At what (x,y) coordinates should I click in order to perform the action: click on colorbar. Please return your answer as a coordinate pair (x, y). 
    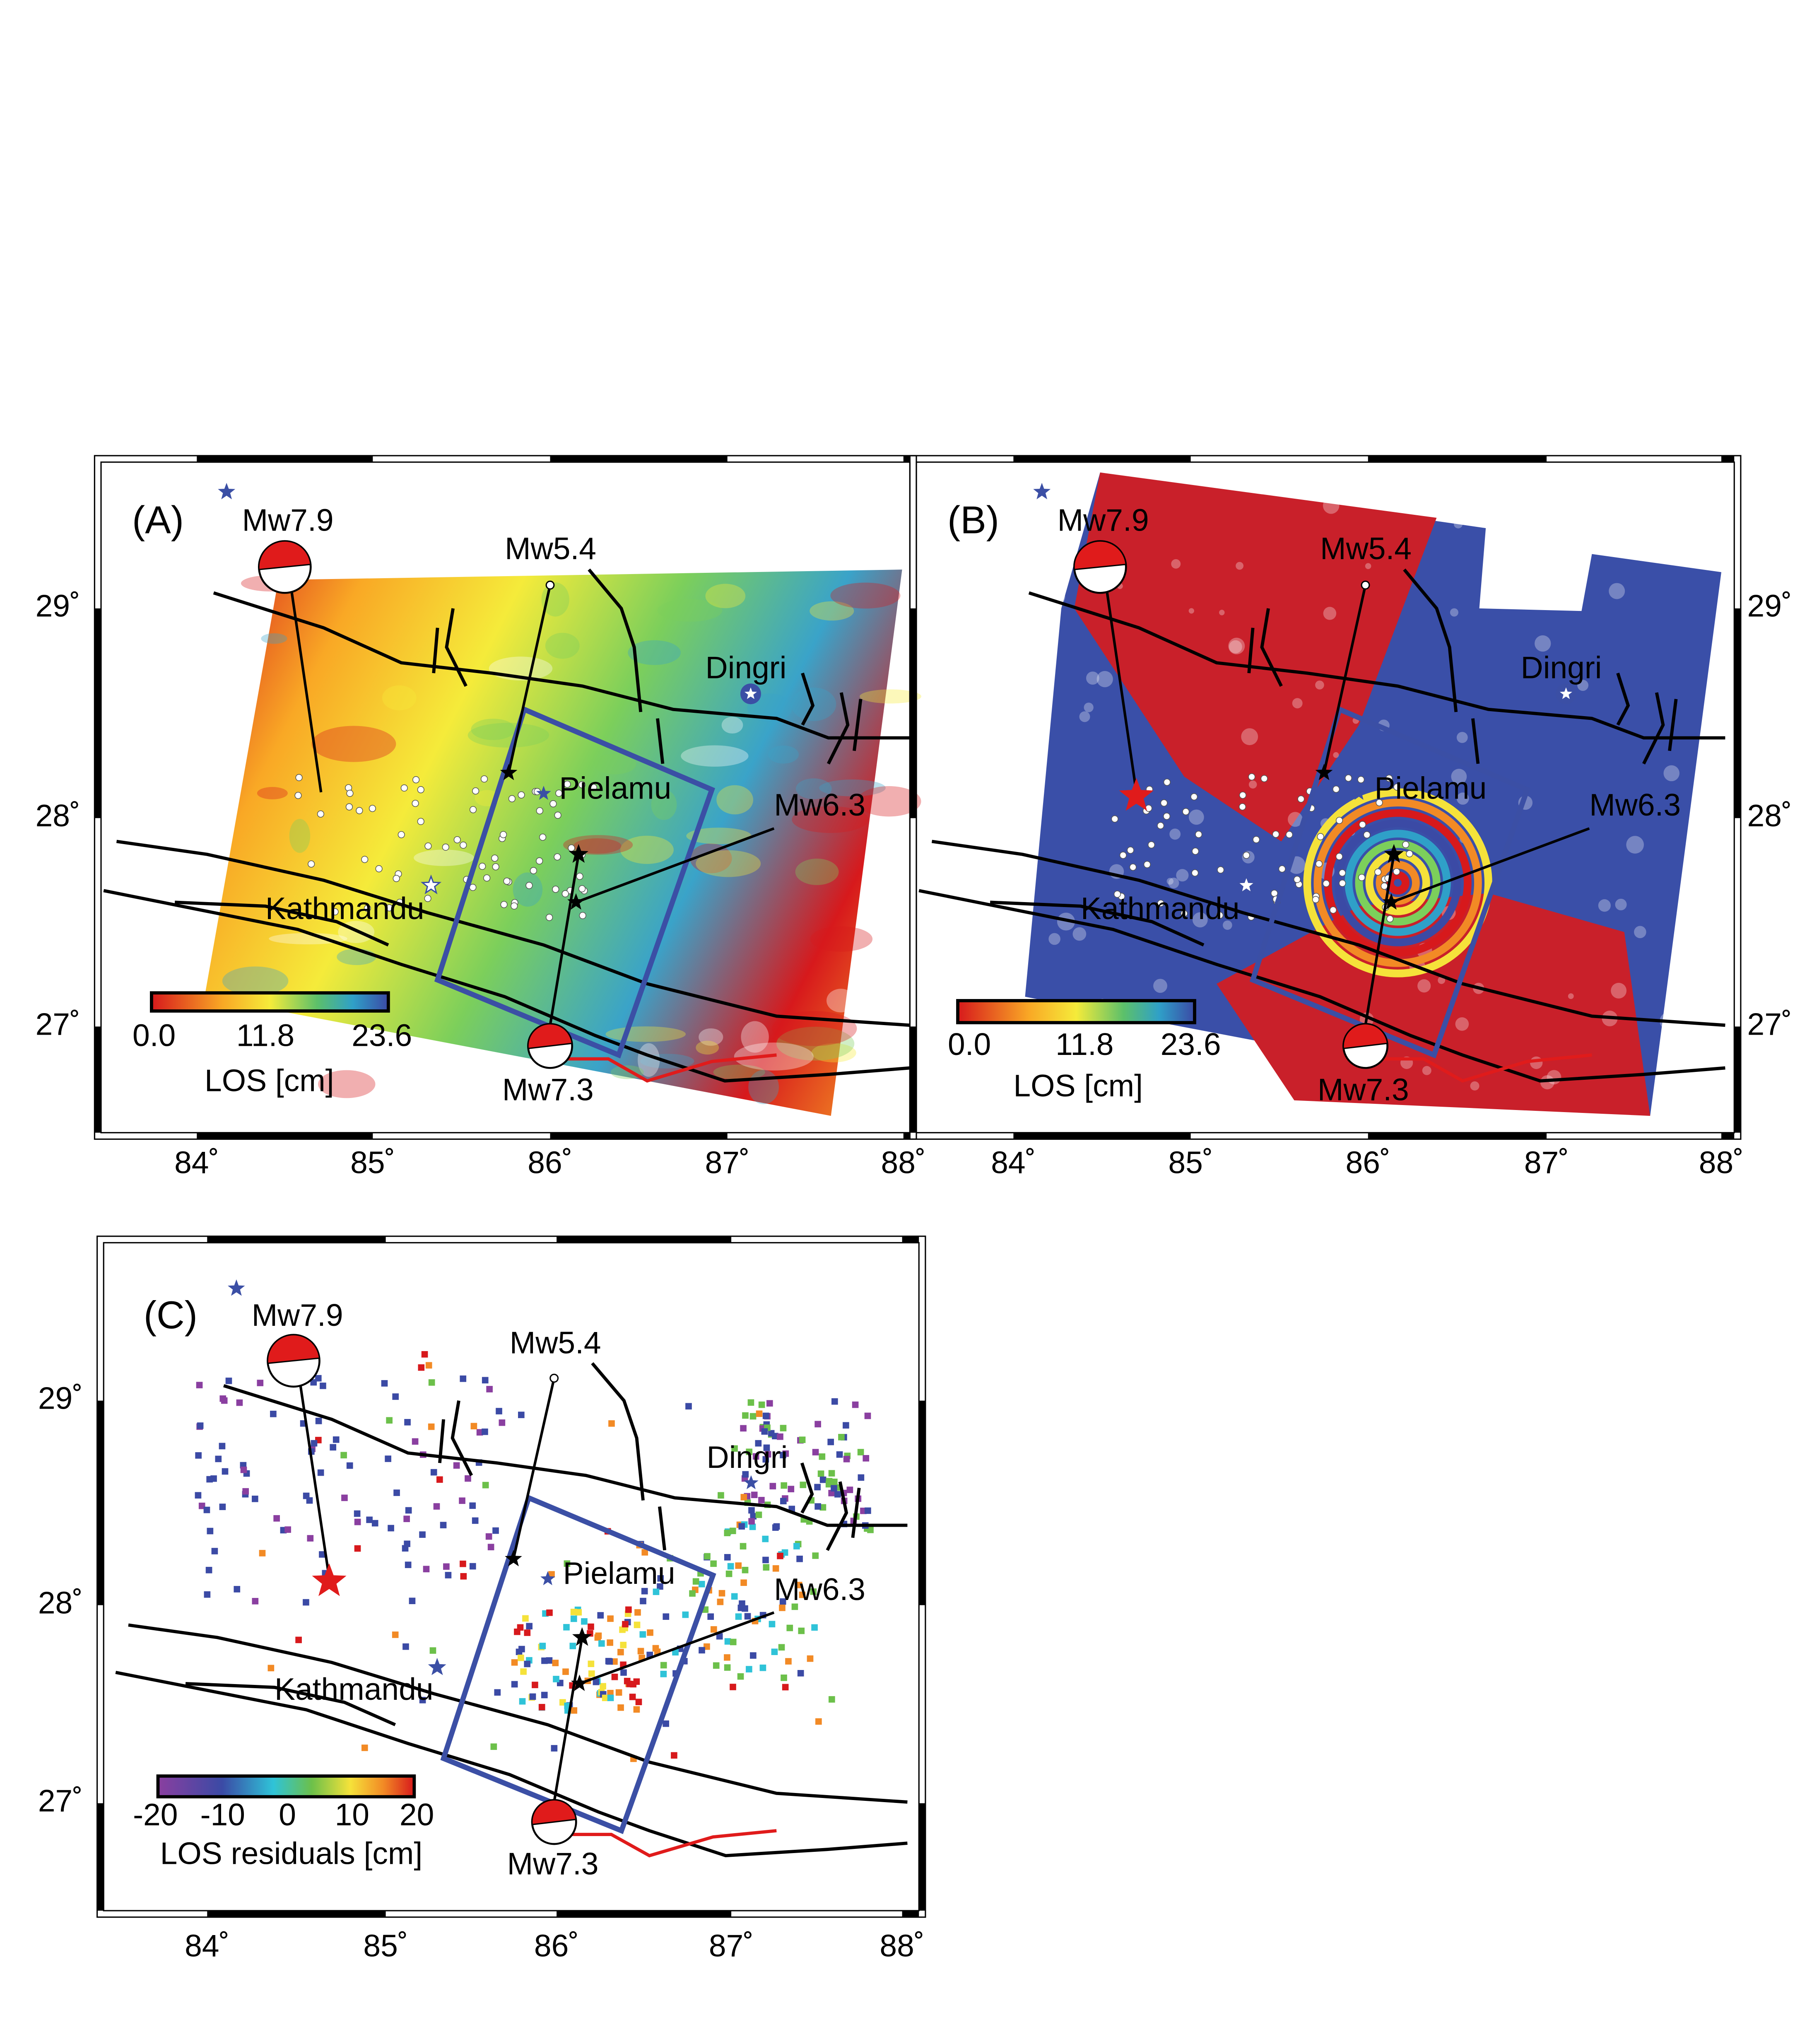
    Looking at the image, I should click on (269, 1002).